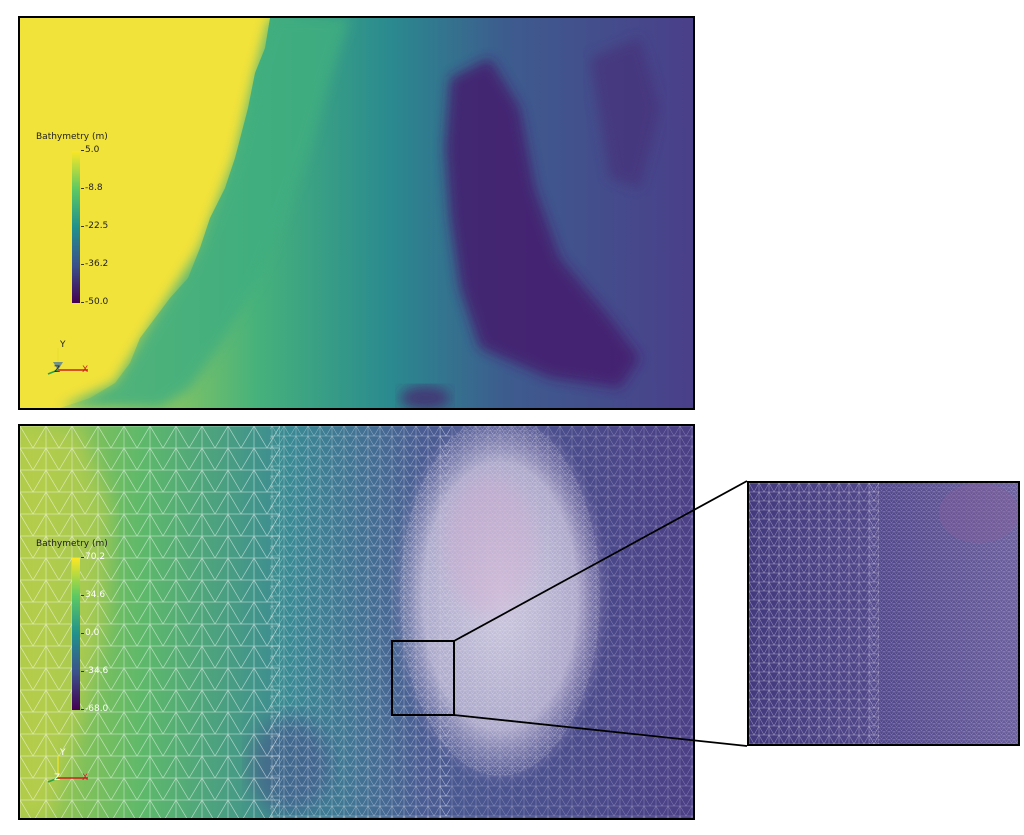 The image size is (1024, 835). Describe the element at coordinates (145, 213) in the screenshot. I see `land-area` at that location.